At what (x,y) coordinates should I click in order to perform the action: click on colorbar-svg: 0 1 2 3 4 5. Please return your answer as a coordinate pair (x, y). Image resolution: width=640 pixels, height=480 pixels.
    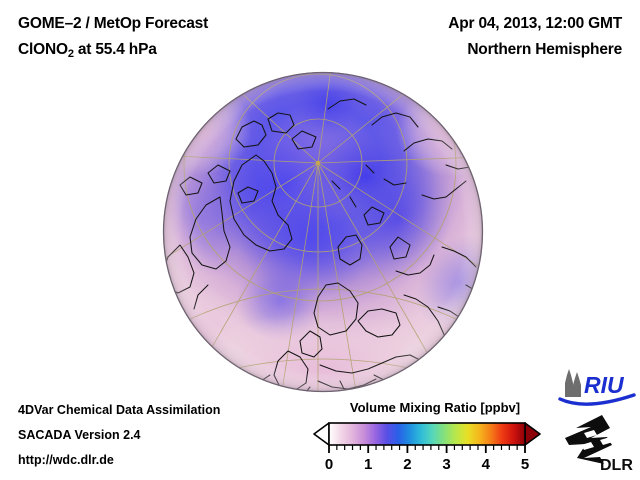
    Looking at the image, I should click on (427, 446).